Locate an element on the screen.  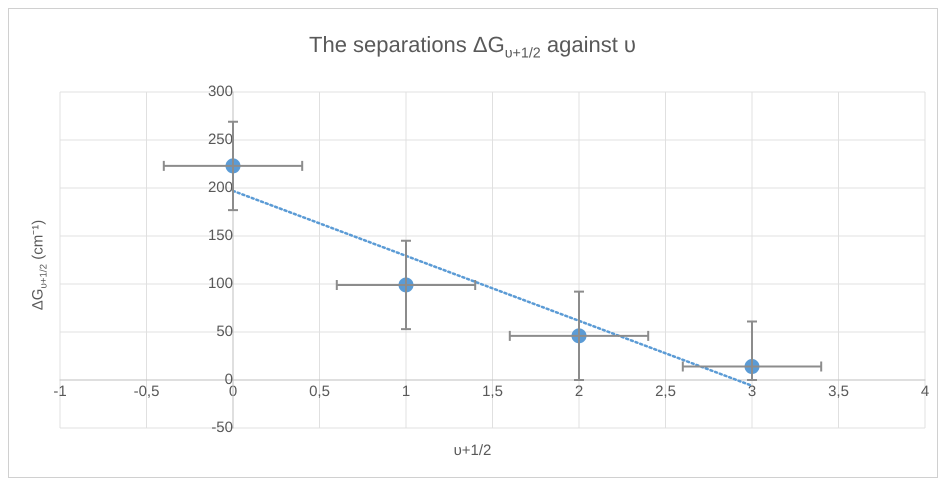
x-tick-label: -0,5 is located at coordinates (147, 391).